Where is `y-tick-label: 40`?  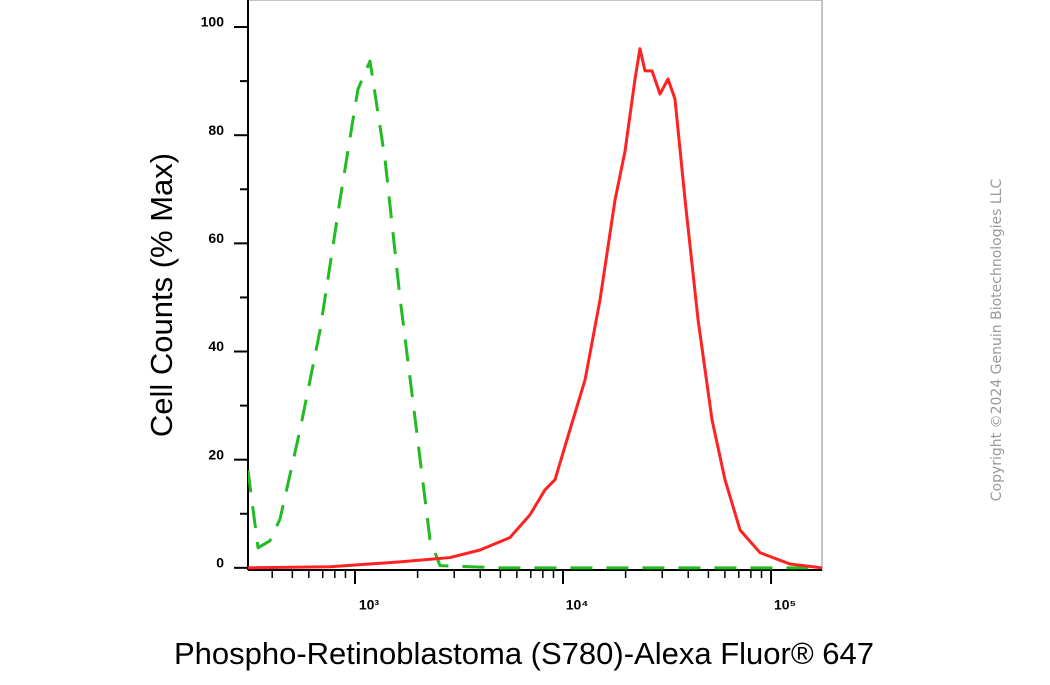
y-tick-label: 40 is located at coordinates (216, 346).